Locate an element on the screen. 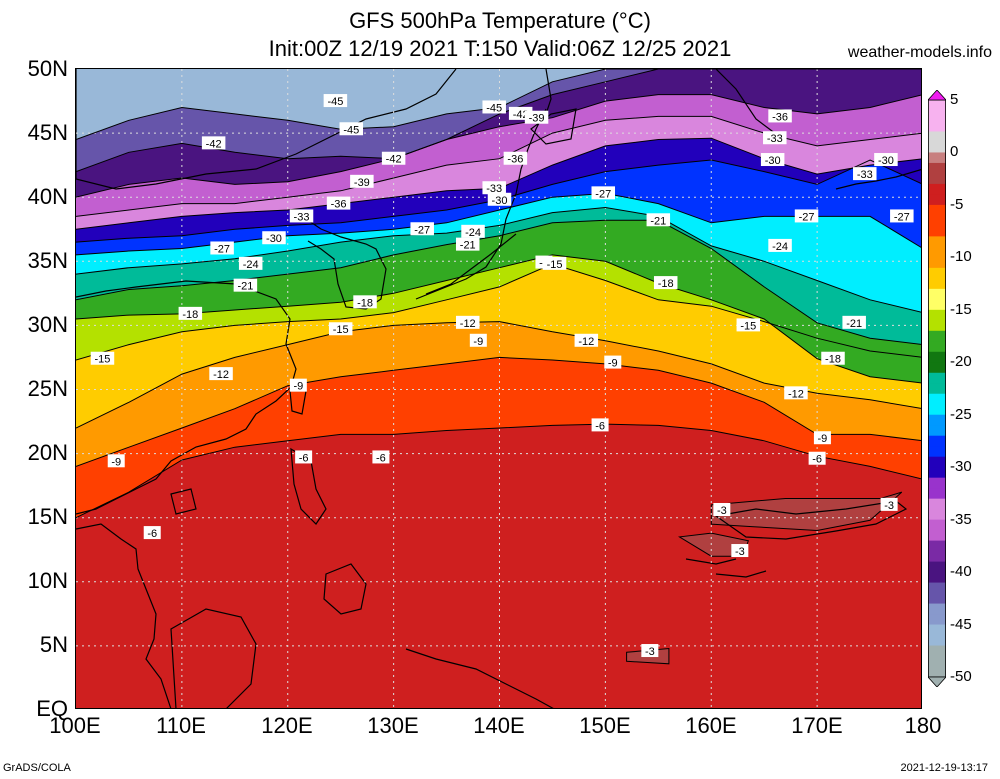 The height and width of the screenshot is (779, 1000). coastline-marshall is located at coordinates (811, 520).